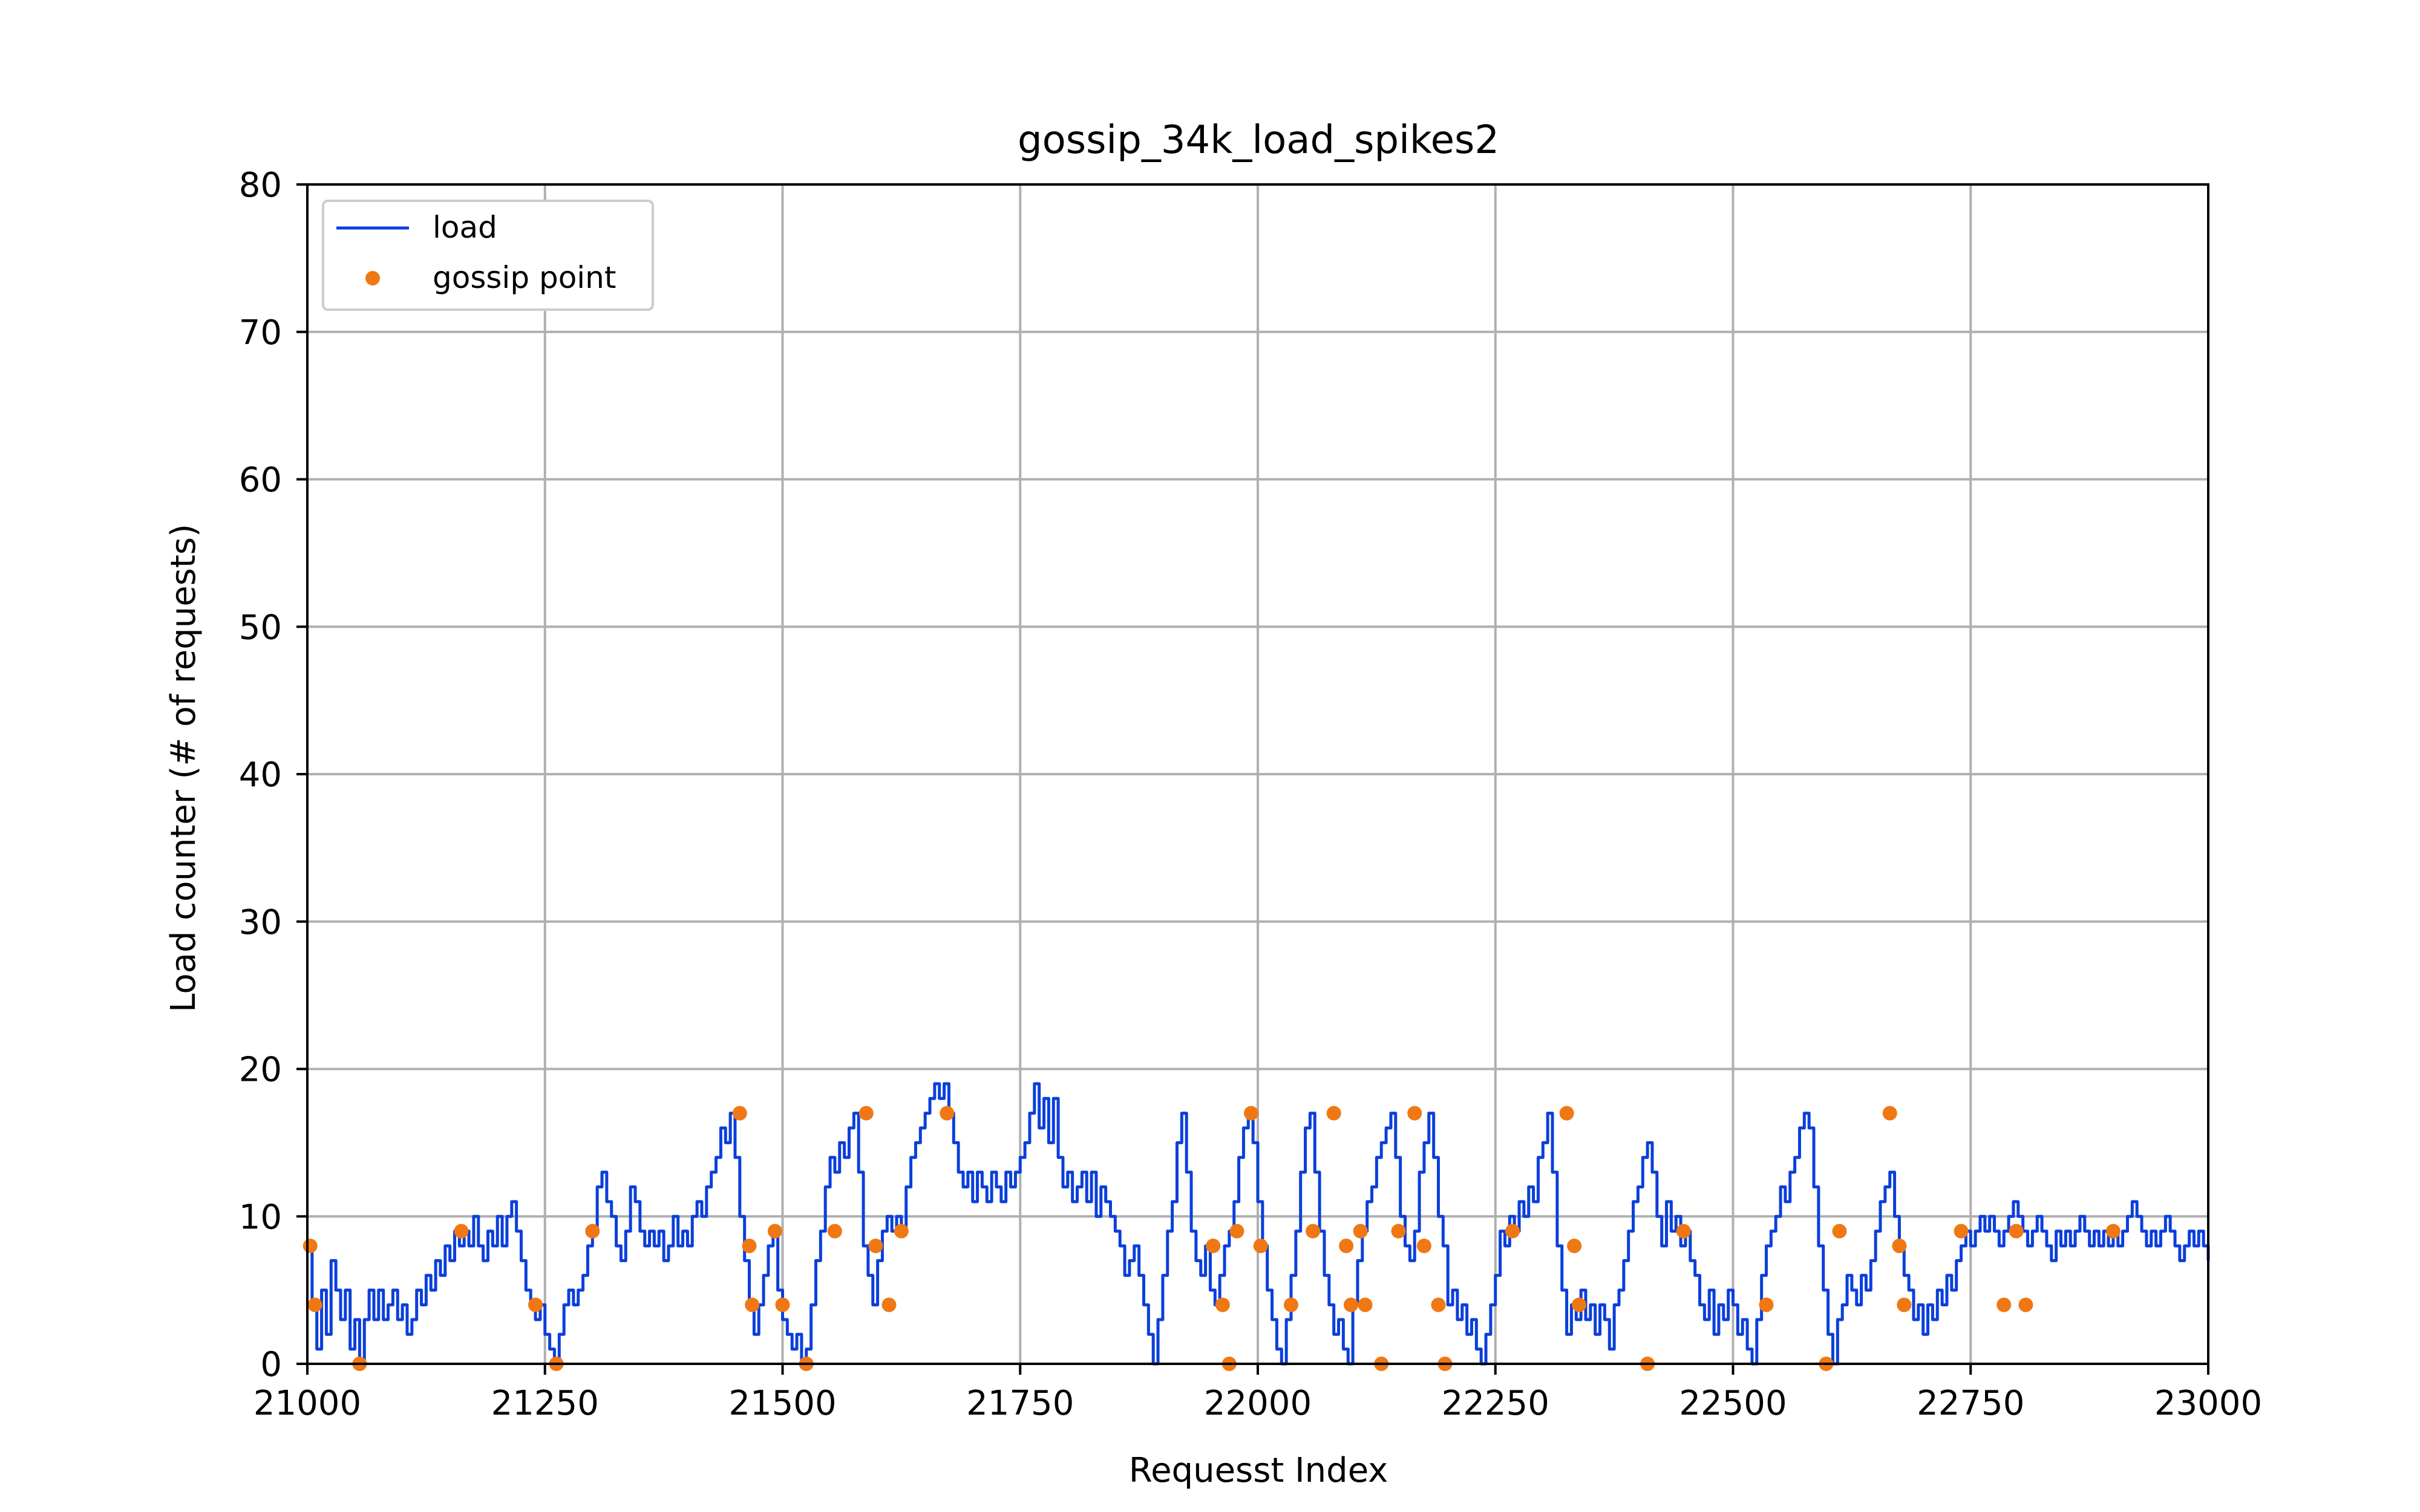 The width and height of the screenshot is (2420, 1512). What do you see at coordinates (260, 775) in the screenshot?
I see `y-tick-label: 40` at bounding box center [260, 775].